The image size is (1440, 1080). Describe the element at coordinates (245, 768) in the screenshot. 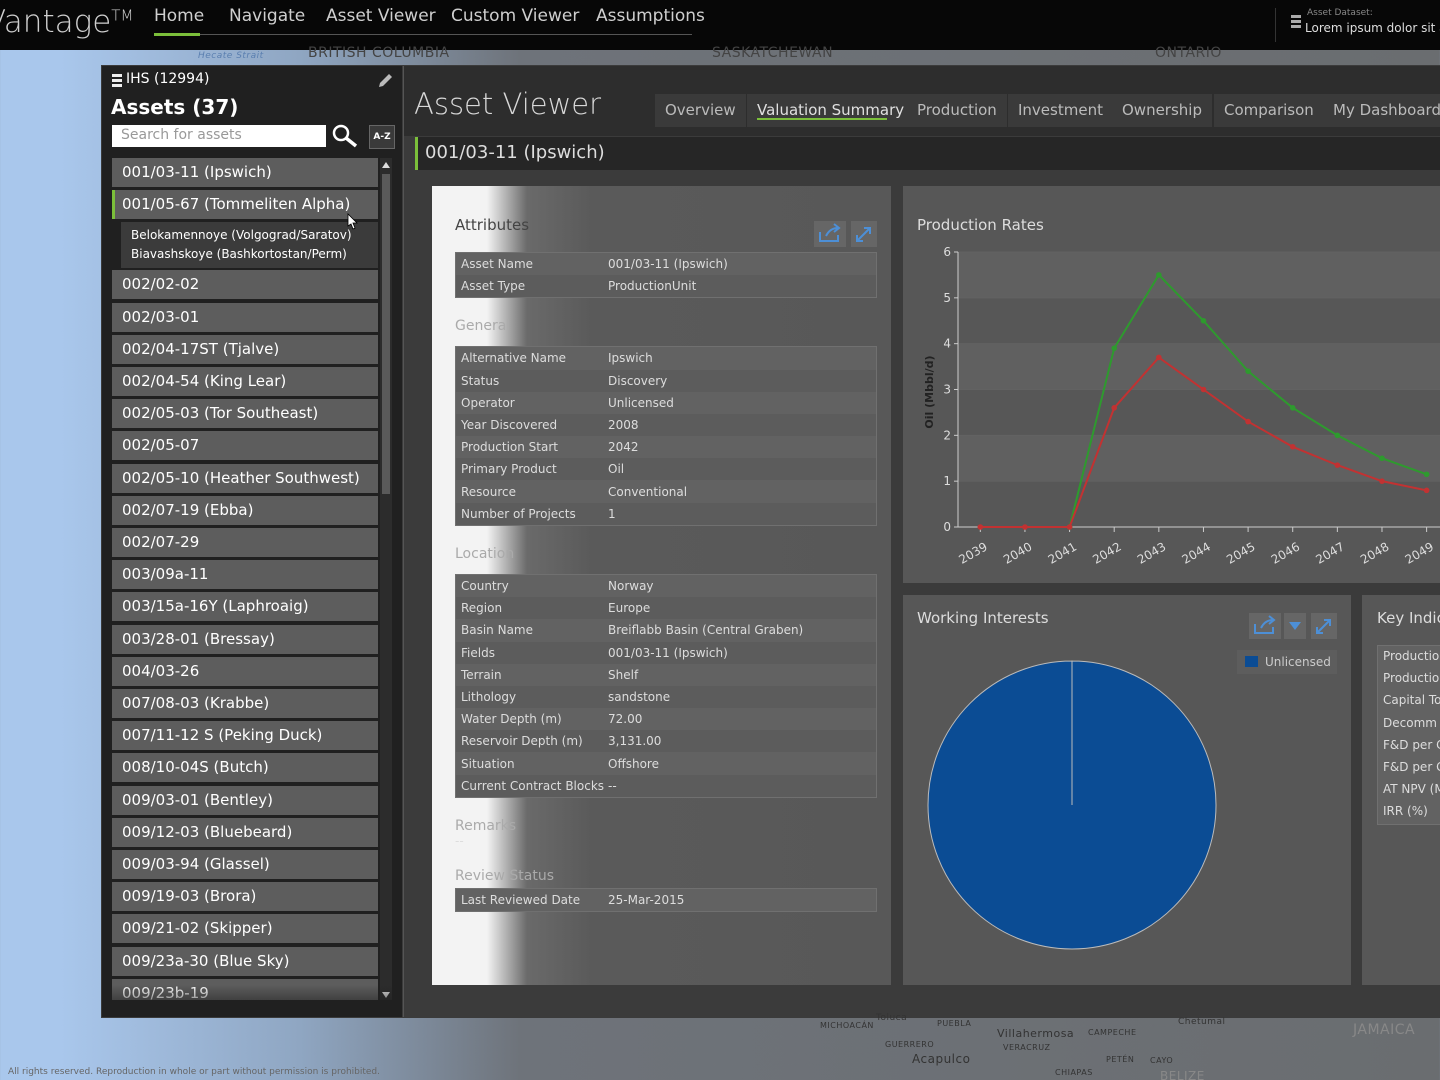

I see `asset-item: 008/10-04S (Butch)` at that location.